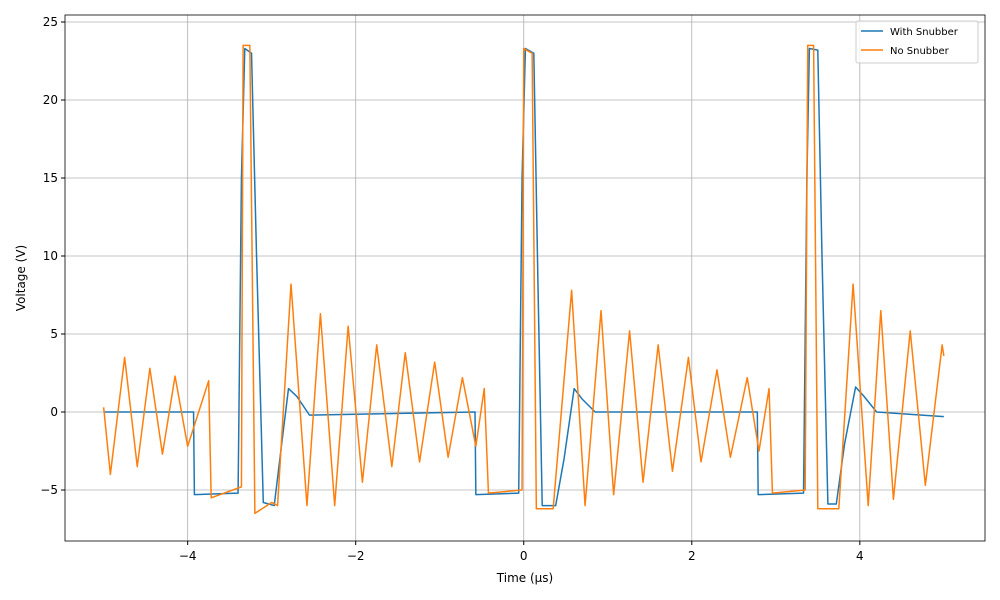 This screenshot has height=600, width=1000. Describe the element at coordinates (188, 556) in the screenshot. I see `x-tick-label: −4` at that location.